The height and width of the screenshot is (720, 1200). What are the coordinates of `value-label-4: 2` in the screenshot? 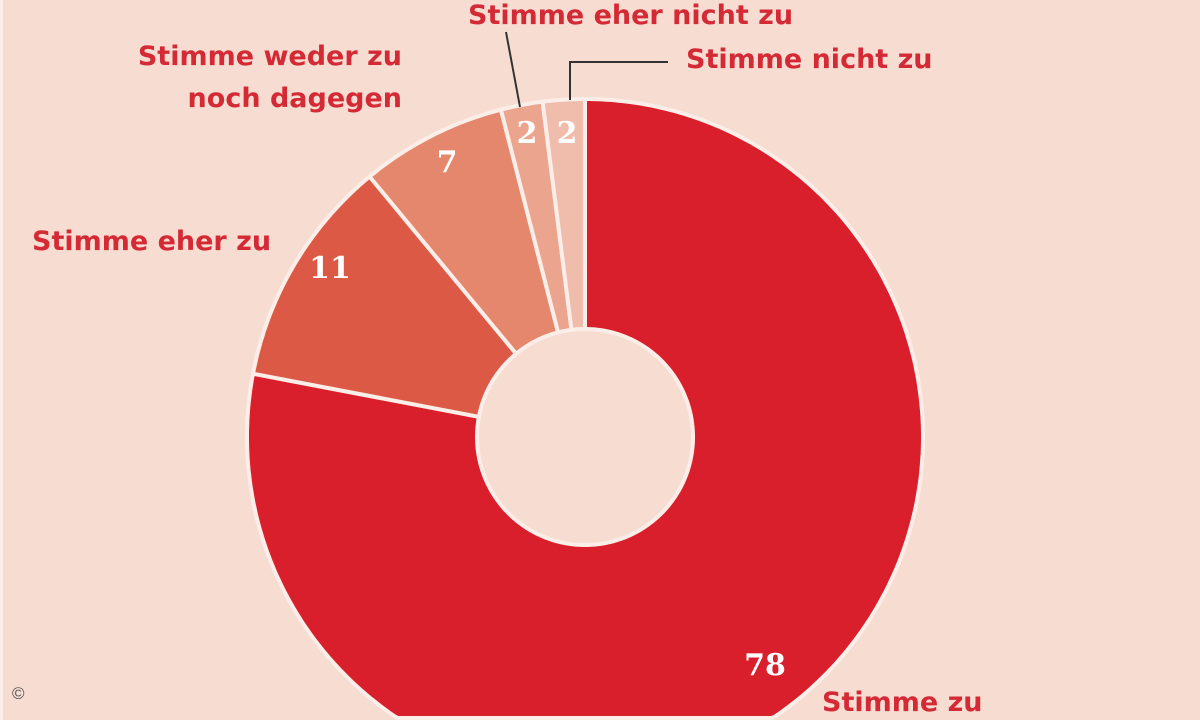 It's located at (567, 133).